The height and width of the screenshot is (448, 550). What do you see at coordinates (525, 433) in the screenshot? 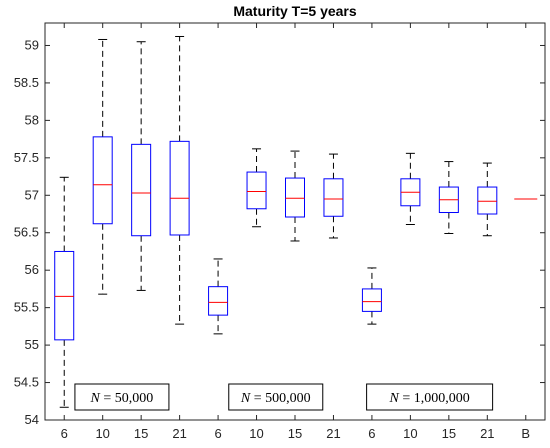
I see `x-tick-label: B` at bounding box center [525, 433].